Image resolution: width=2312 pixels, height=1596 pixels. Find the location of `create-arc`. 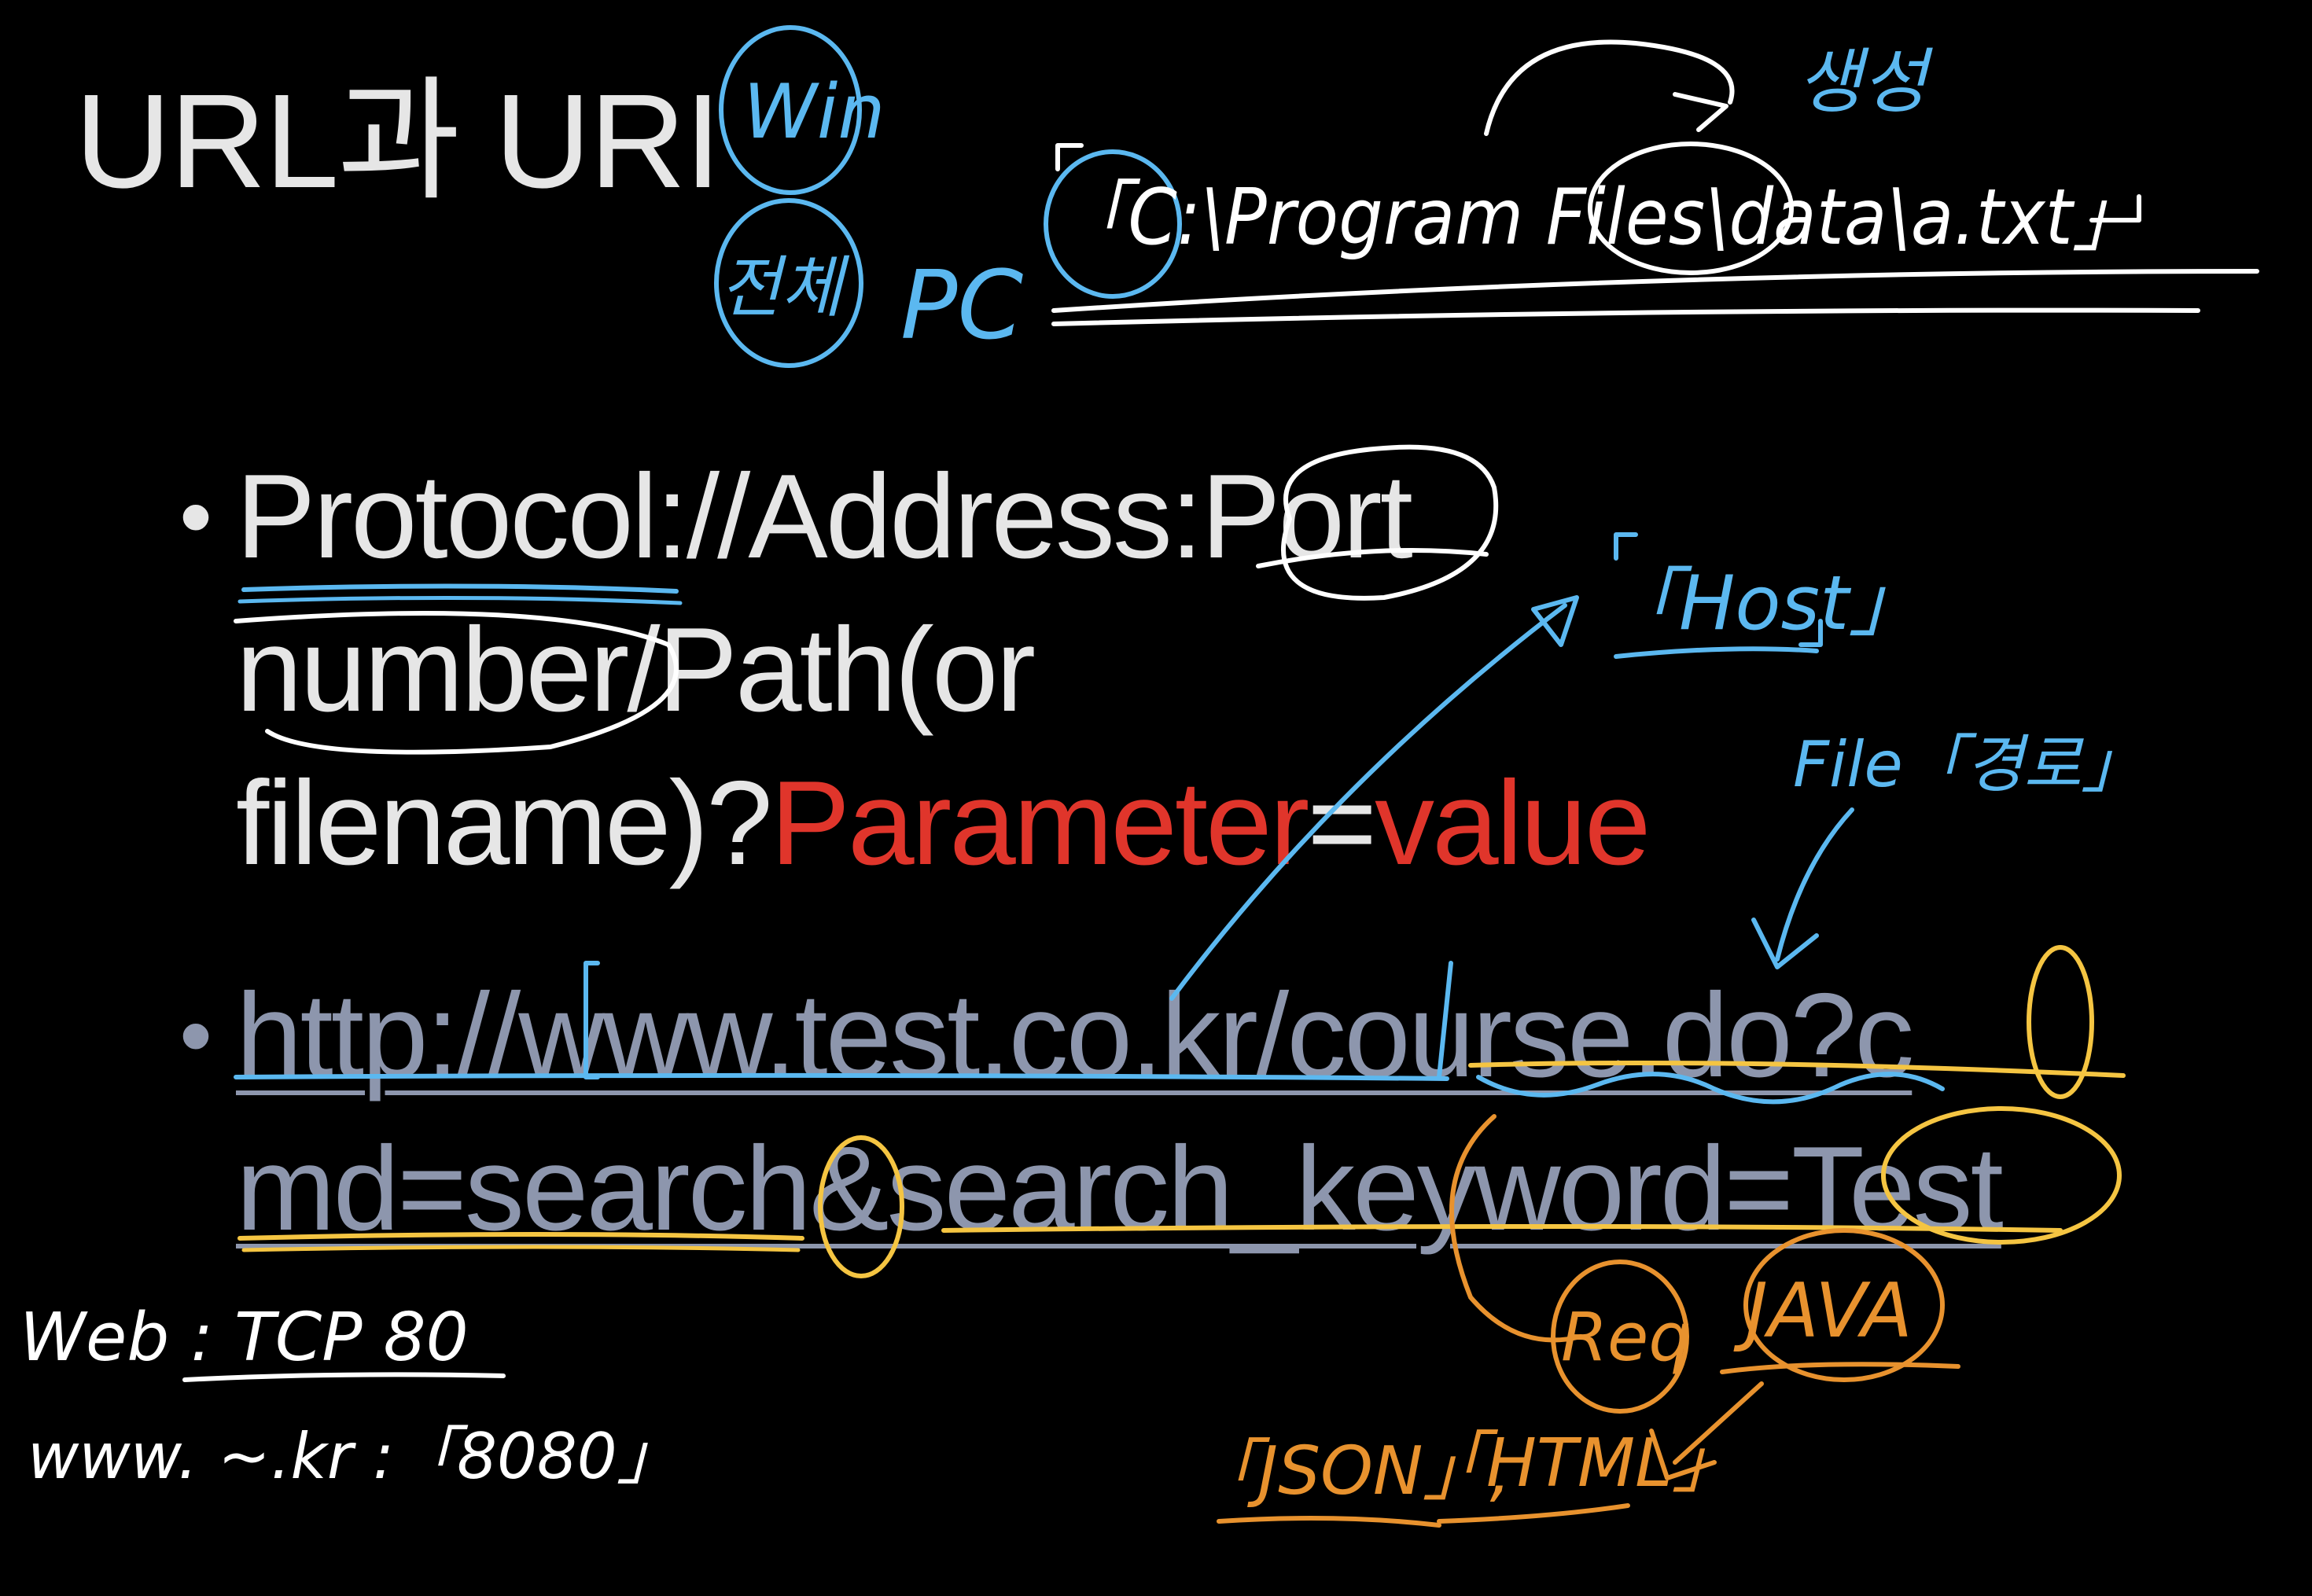

create-arc is located at coordinates (1610, 87).